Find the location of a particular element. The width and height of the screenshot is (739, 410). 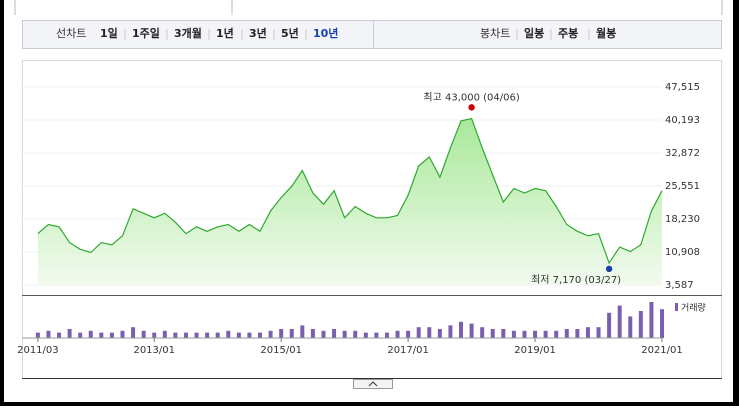

x-tick-label: 2019/01 is located at coordinates (535, 350).